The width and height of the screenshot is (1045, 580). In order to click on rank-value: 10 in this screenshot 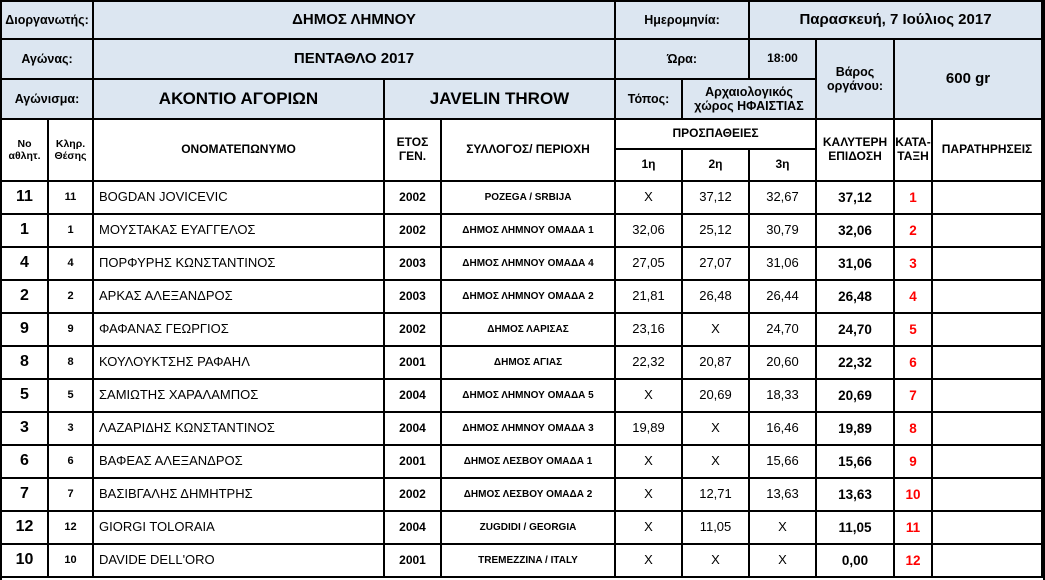, I will do `click(914, 495)`.